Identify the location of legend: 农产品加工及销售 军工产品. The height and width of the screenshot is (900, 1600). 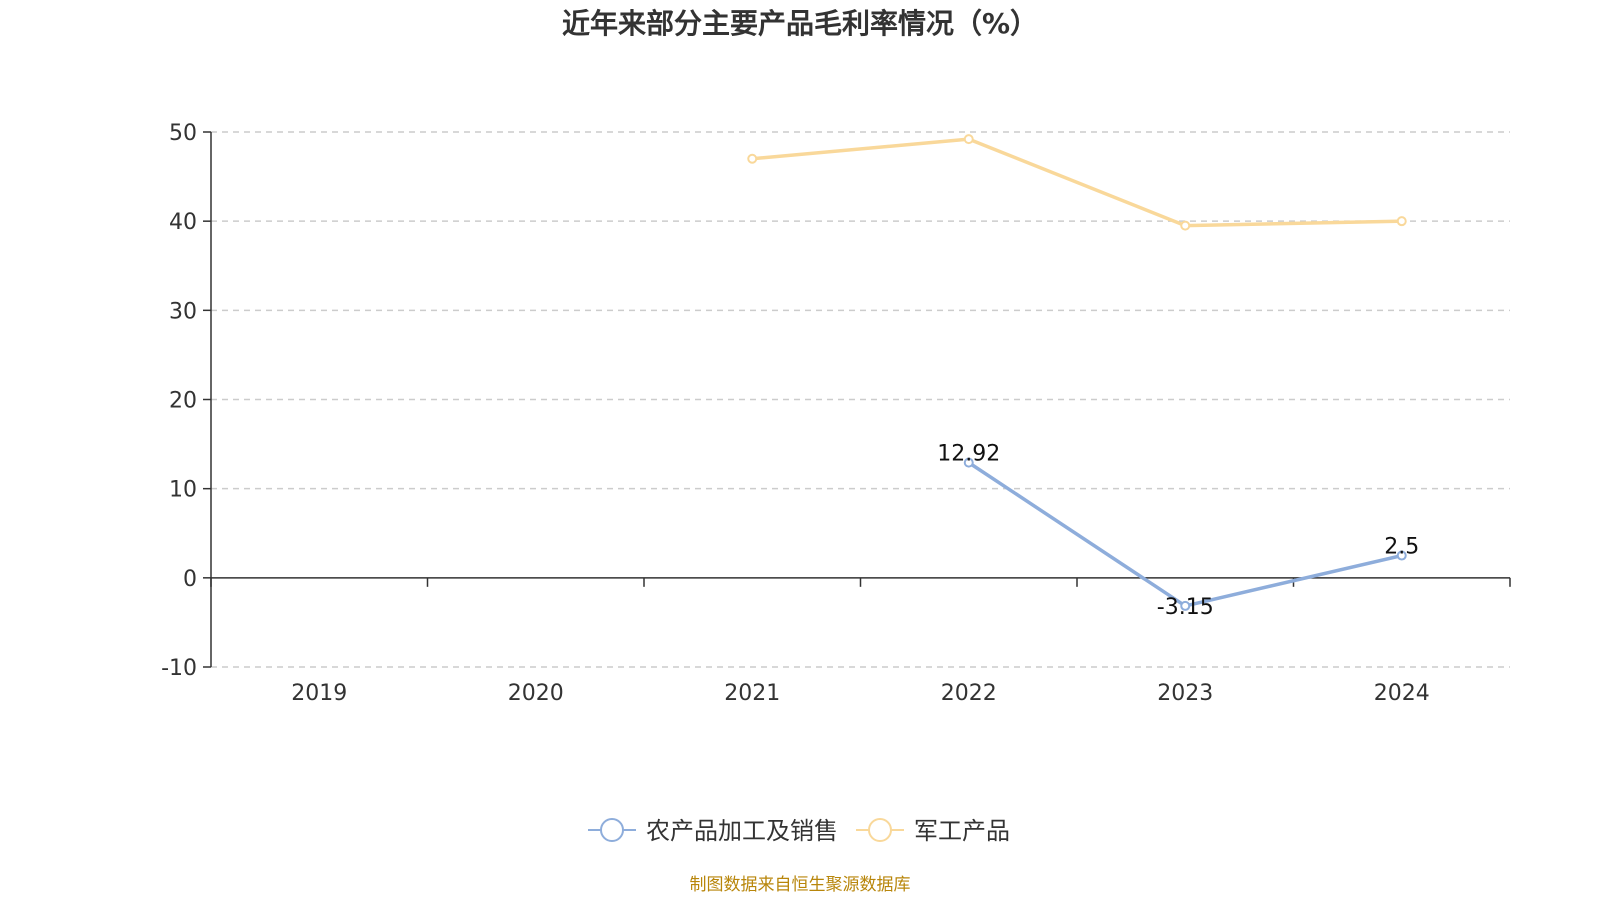
(799, 831).